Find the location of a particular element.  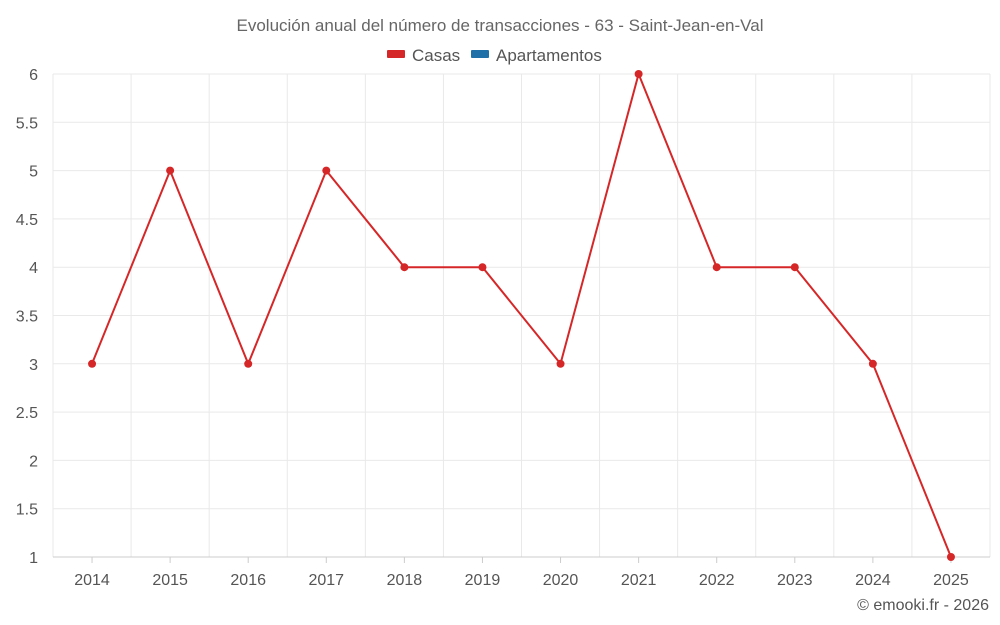

legend-label-casas: Casas is located at coordinates (436, 55).